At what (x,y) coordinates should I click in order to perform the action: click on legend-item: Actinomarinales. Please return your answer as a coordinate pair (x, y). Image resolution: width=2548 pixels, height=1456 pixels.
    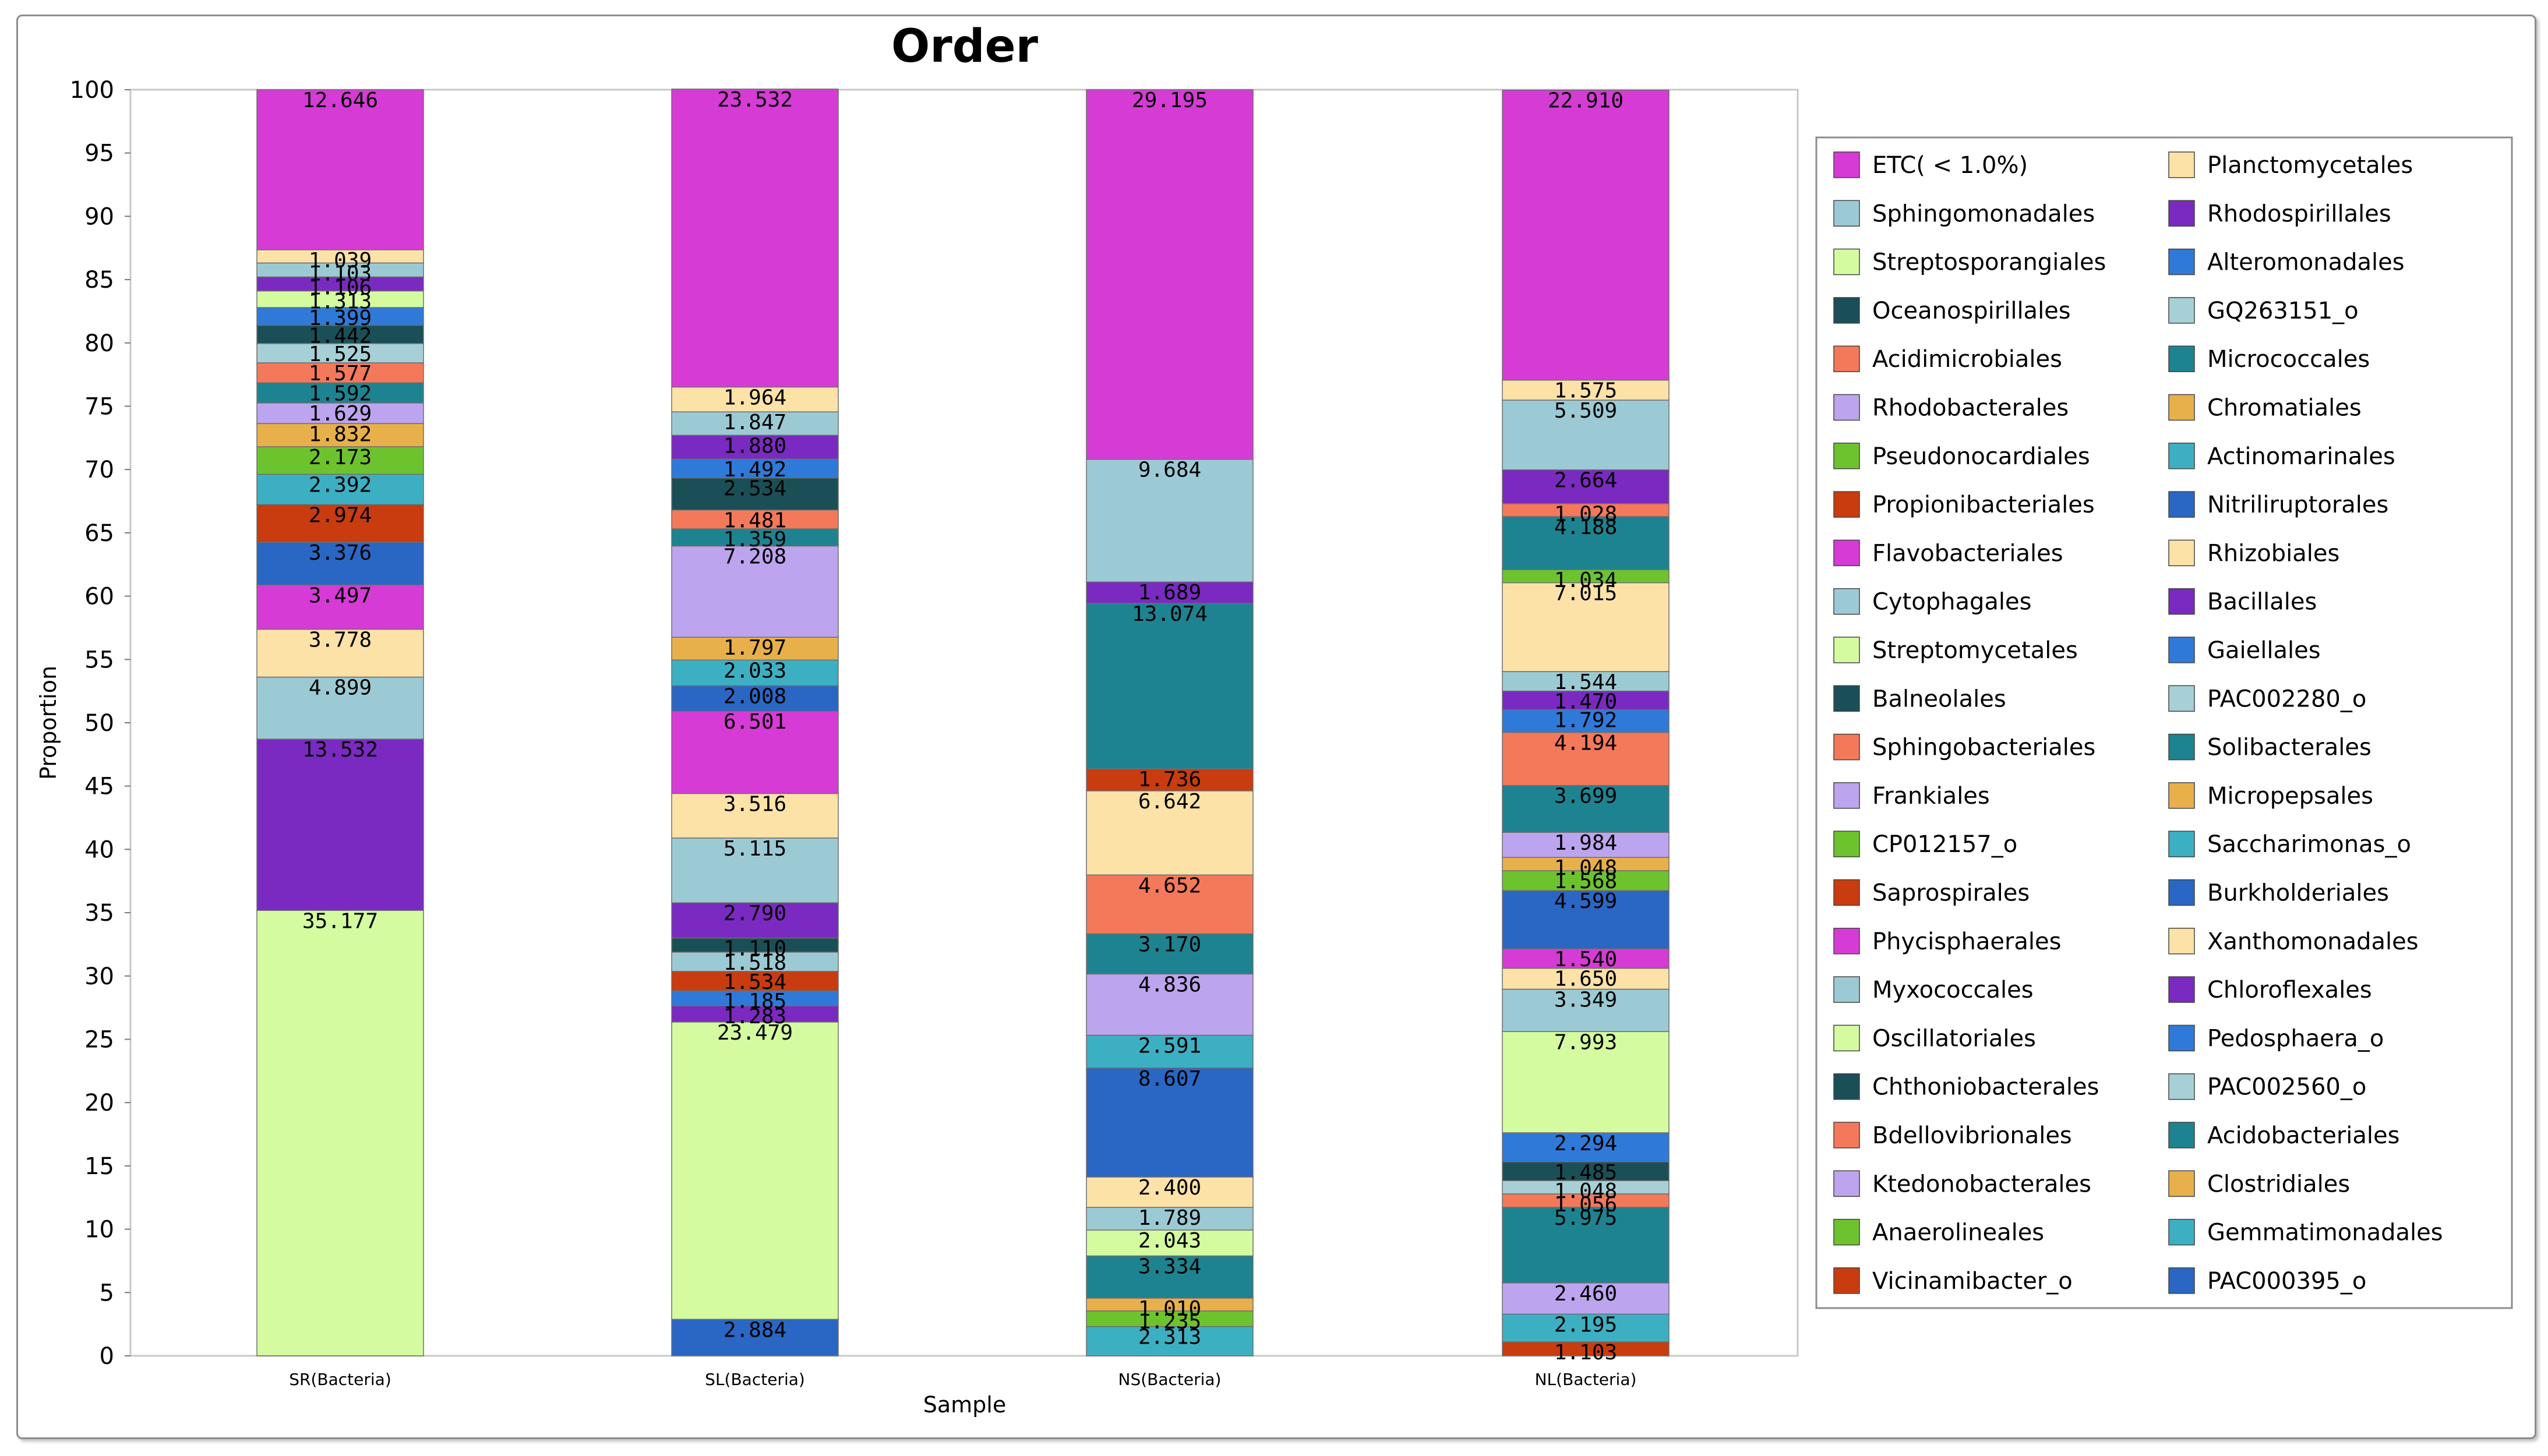
    Looking at the image, I should click on (2281, 456).